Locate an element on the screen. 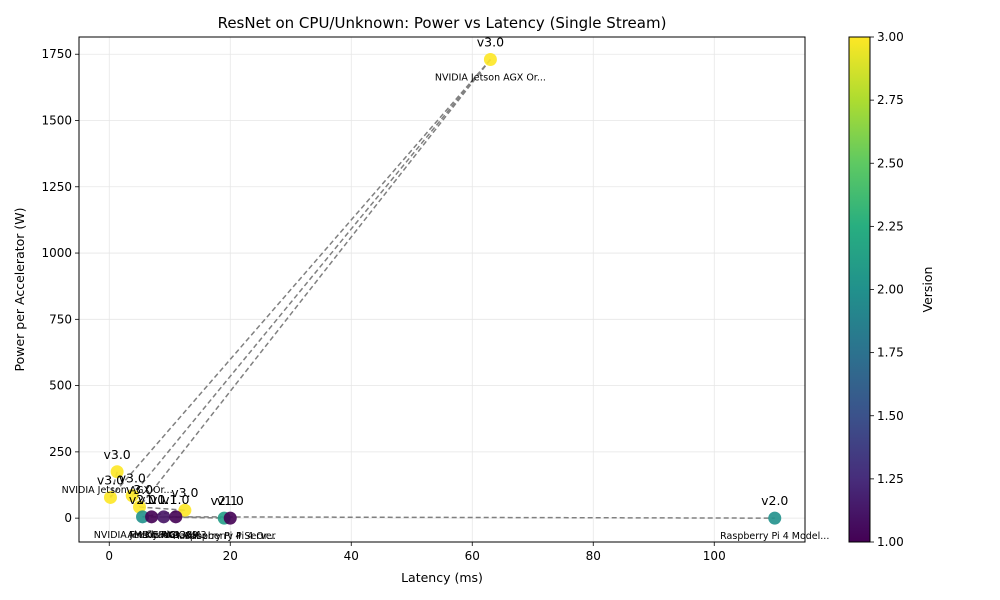 This screenshot has width=1000, height=600. colorbar-tick-label: 3.00 is located at coordinates (890, 37).